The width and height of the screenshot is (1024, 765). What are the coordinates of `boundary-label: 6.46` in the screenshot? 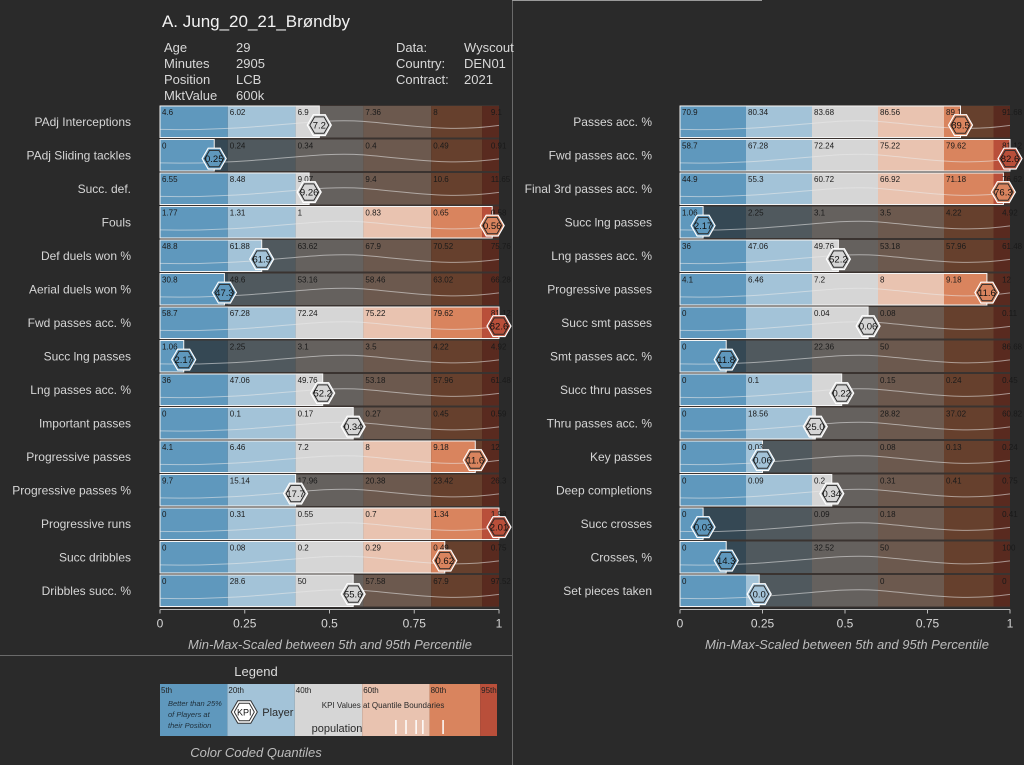 It's located at (238, 447).